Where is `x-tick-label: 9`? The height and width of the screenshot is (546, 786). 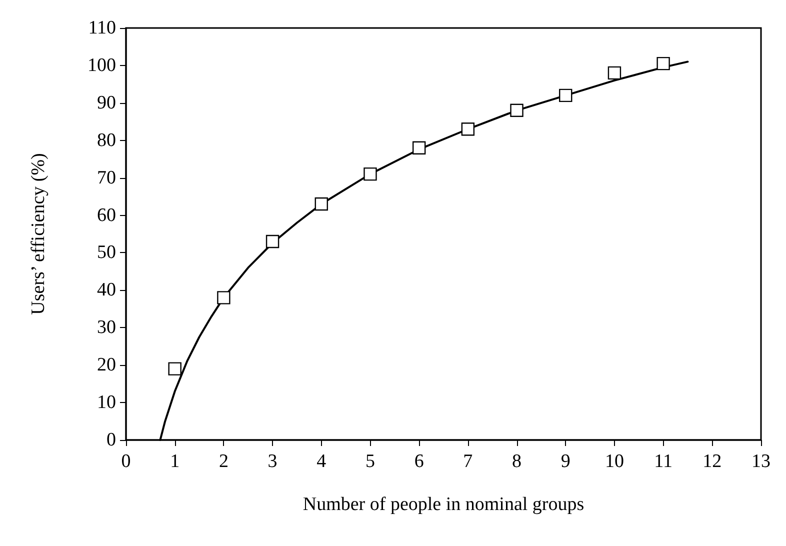
x-tick-label: 9 is located at coordinates (565, 461).